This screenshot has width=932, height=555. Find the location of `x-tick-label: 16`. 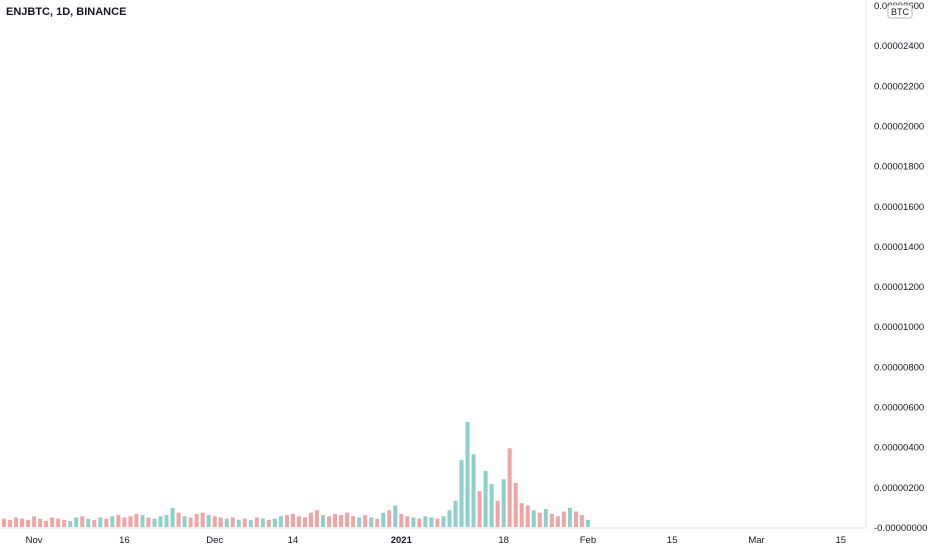

x-tick-label: 16 is located at coordinates (124, 540).